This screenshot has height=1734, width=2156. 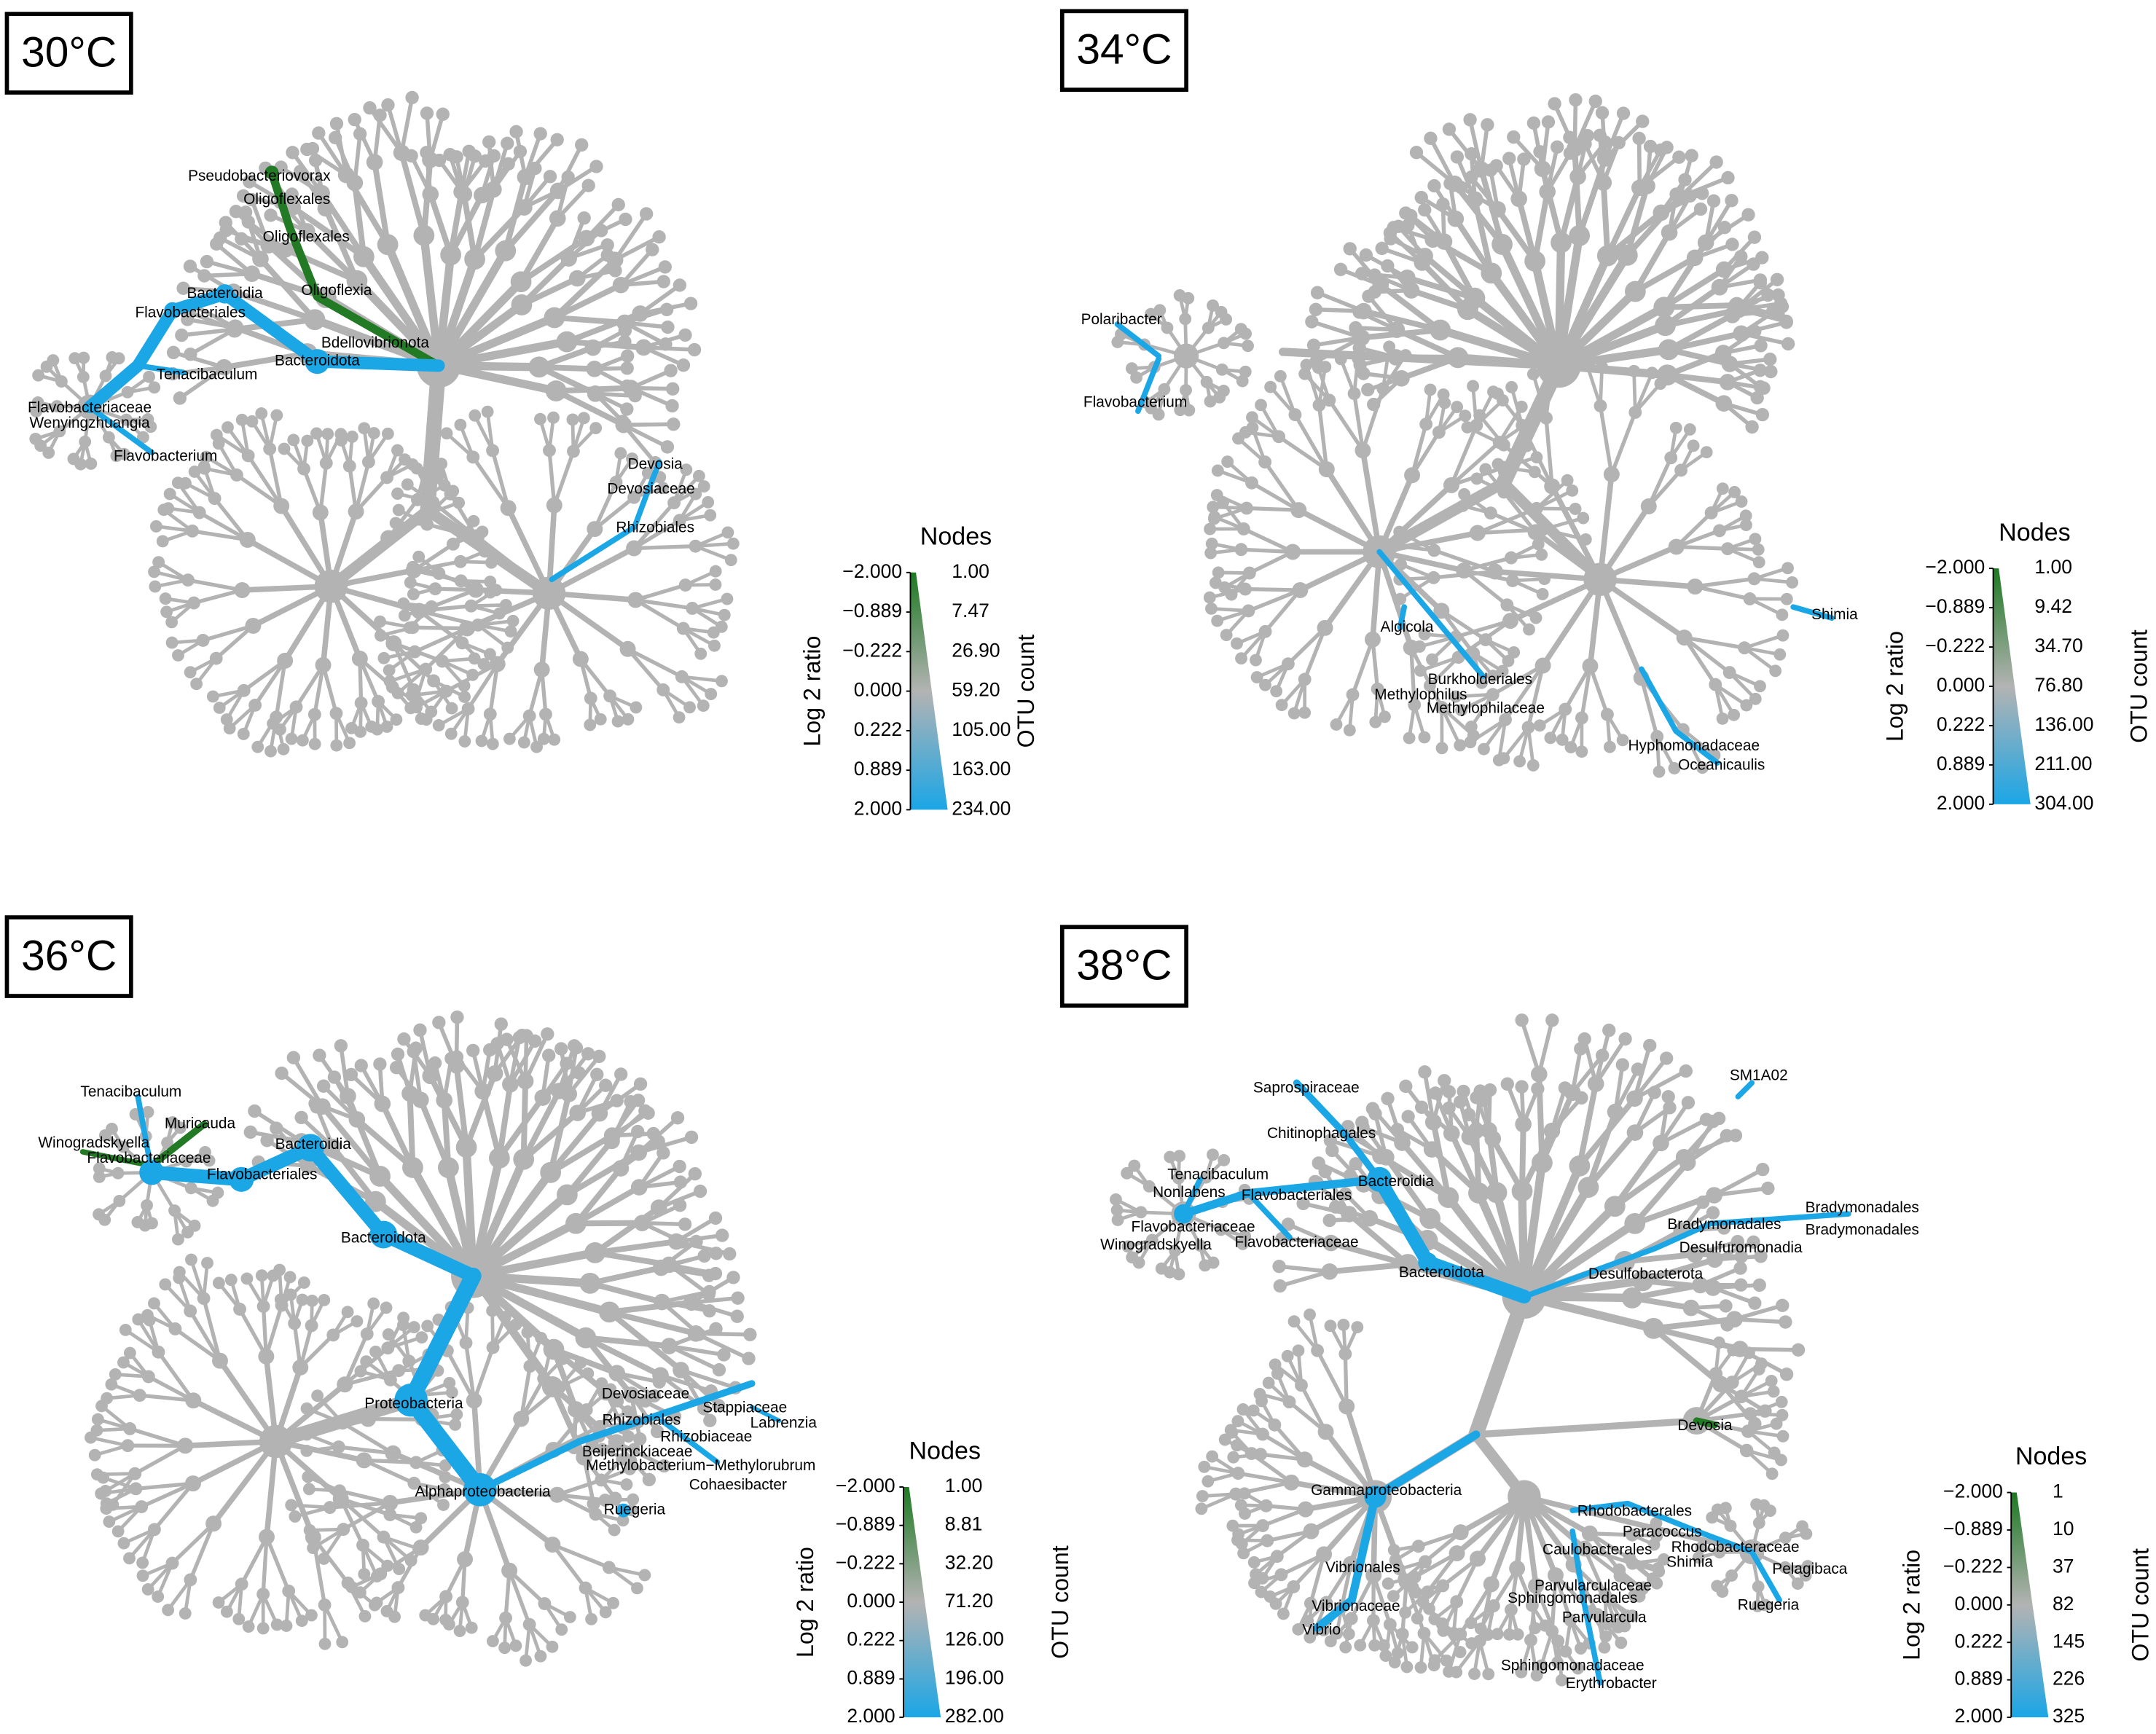 I want to click on count-tick-label: 226, so click(x=2069, y=1679).